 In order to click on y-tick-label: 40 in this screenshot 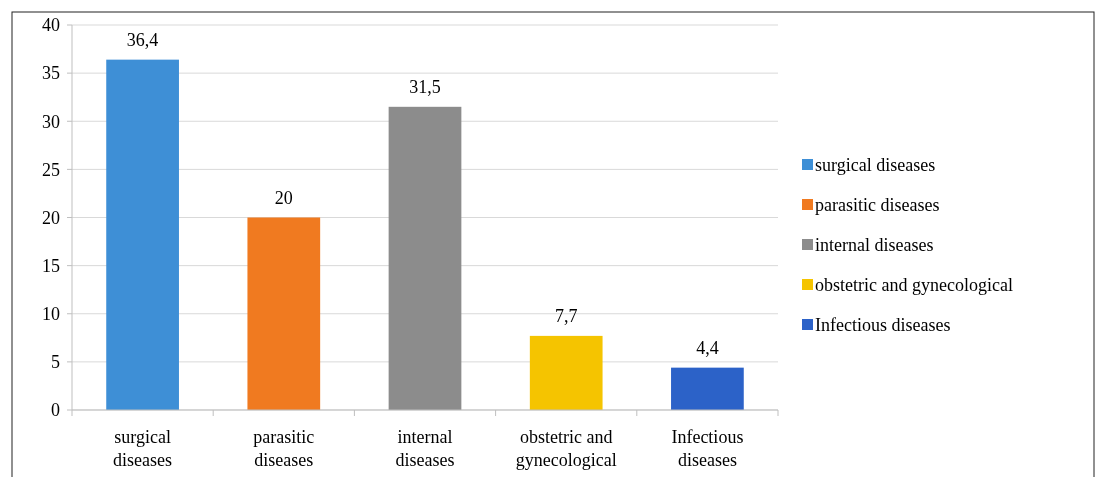, I will do `click(51, 25)`.